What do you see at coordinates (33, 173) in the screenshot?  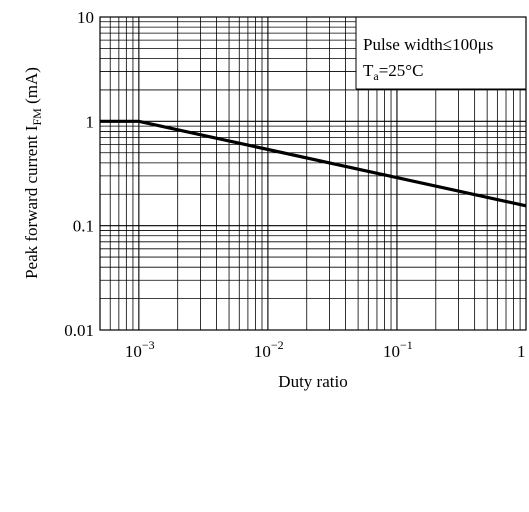 I see `y-axis-label: Peak forward current IFM (mA)` at bounding box center [33, 173].